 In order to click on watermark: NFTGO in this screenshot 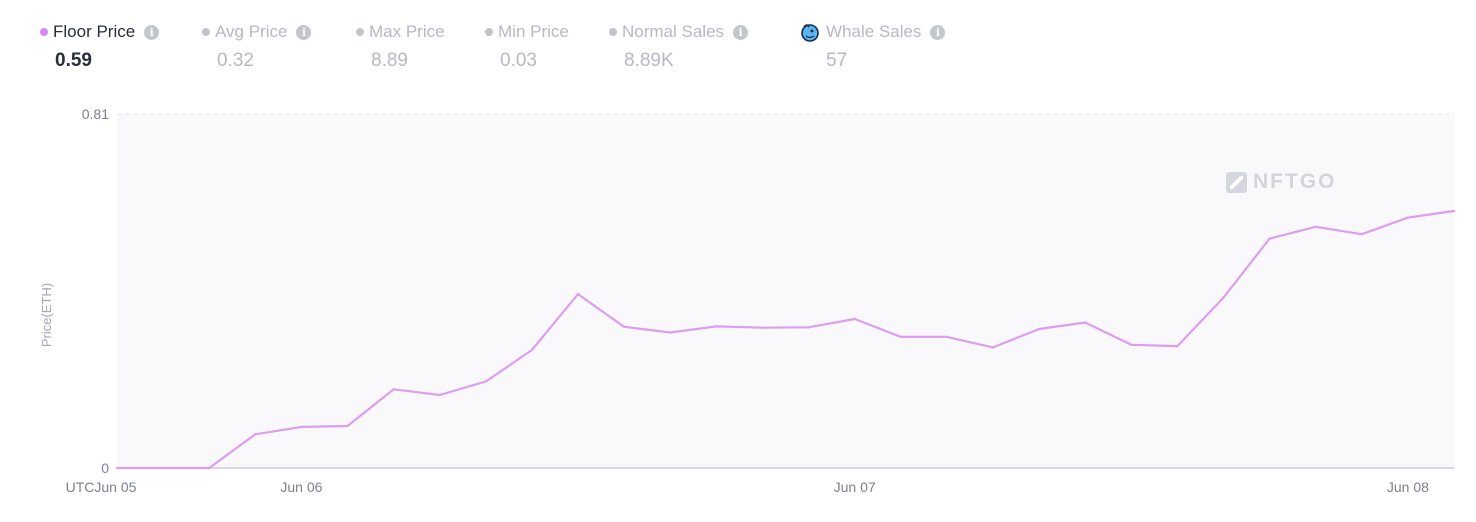, I will do `click(1281, 182)`.